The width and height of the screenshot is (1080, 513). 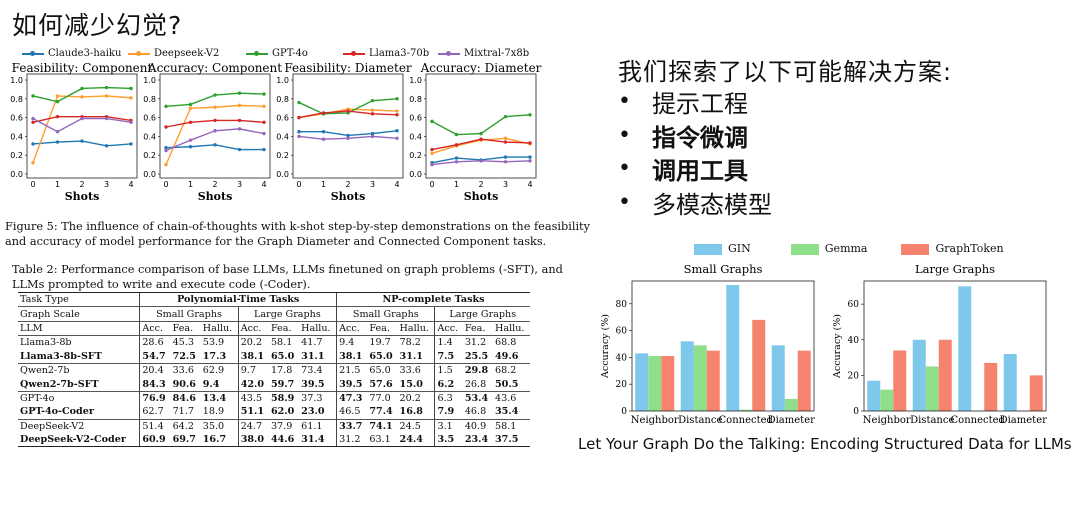 What do you see at coordinates (854, 305) in the screenshot?
I see `y-tick-label: 60` at bounding box center [854, 305].